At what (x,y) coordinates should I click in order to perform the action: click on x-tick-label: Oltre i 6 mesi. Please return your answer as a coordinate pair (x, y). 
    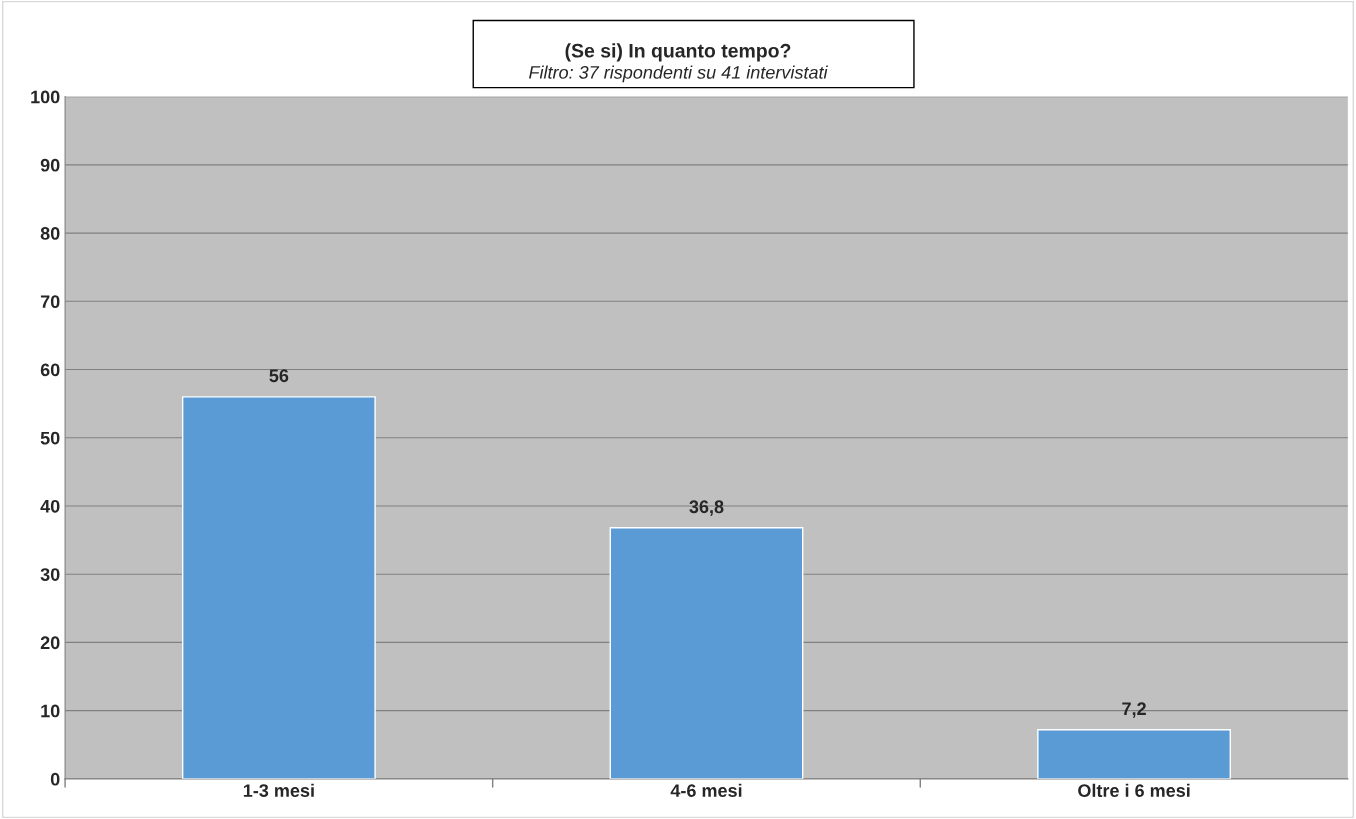
    Looking at the image, I should click on (1134, 790).